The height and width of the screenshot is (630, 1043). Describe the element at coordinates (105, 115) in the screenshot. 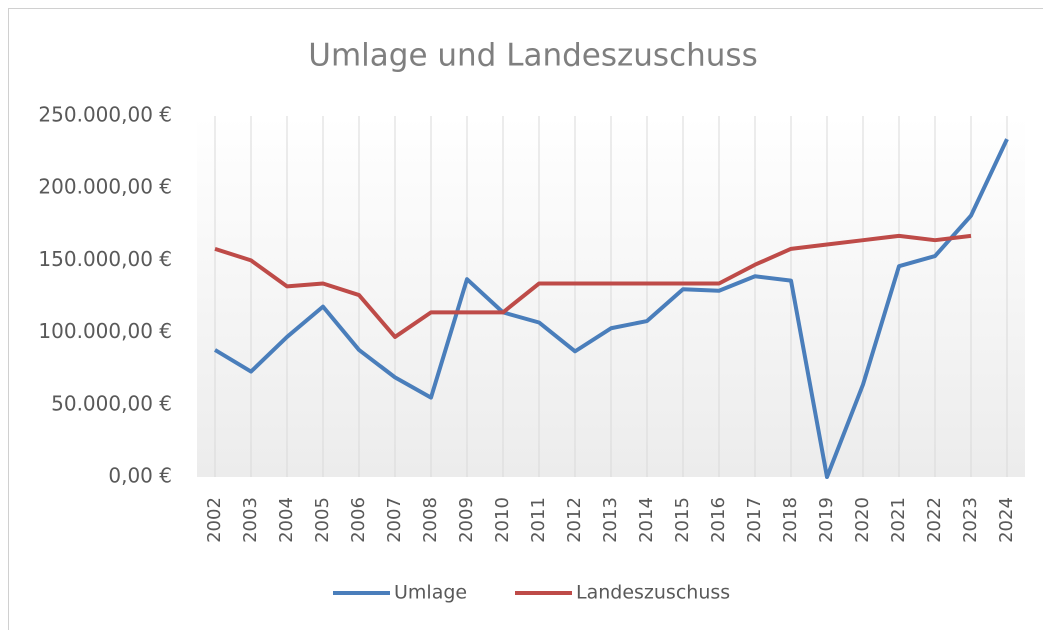

I see `y-tick-label: 250.000,00 €` at that location.